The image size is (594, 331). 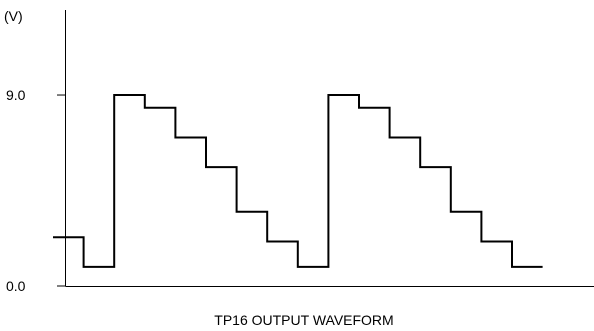 What do you see at coordinates (16, 95) in the screenshot?
I see `y-tick-label: 9.0` at bounding box center [16, 95].